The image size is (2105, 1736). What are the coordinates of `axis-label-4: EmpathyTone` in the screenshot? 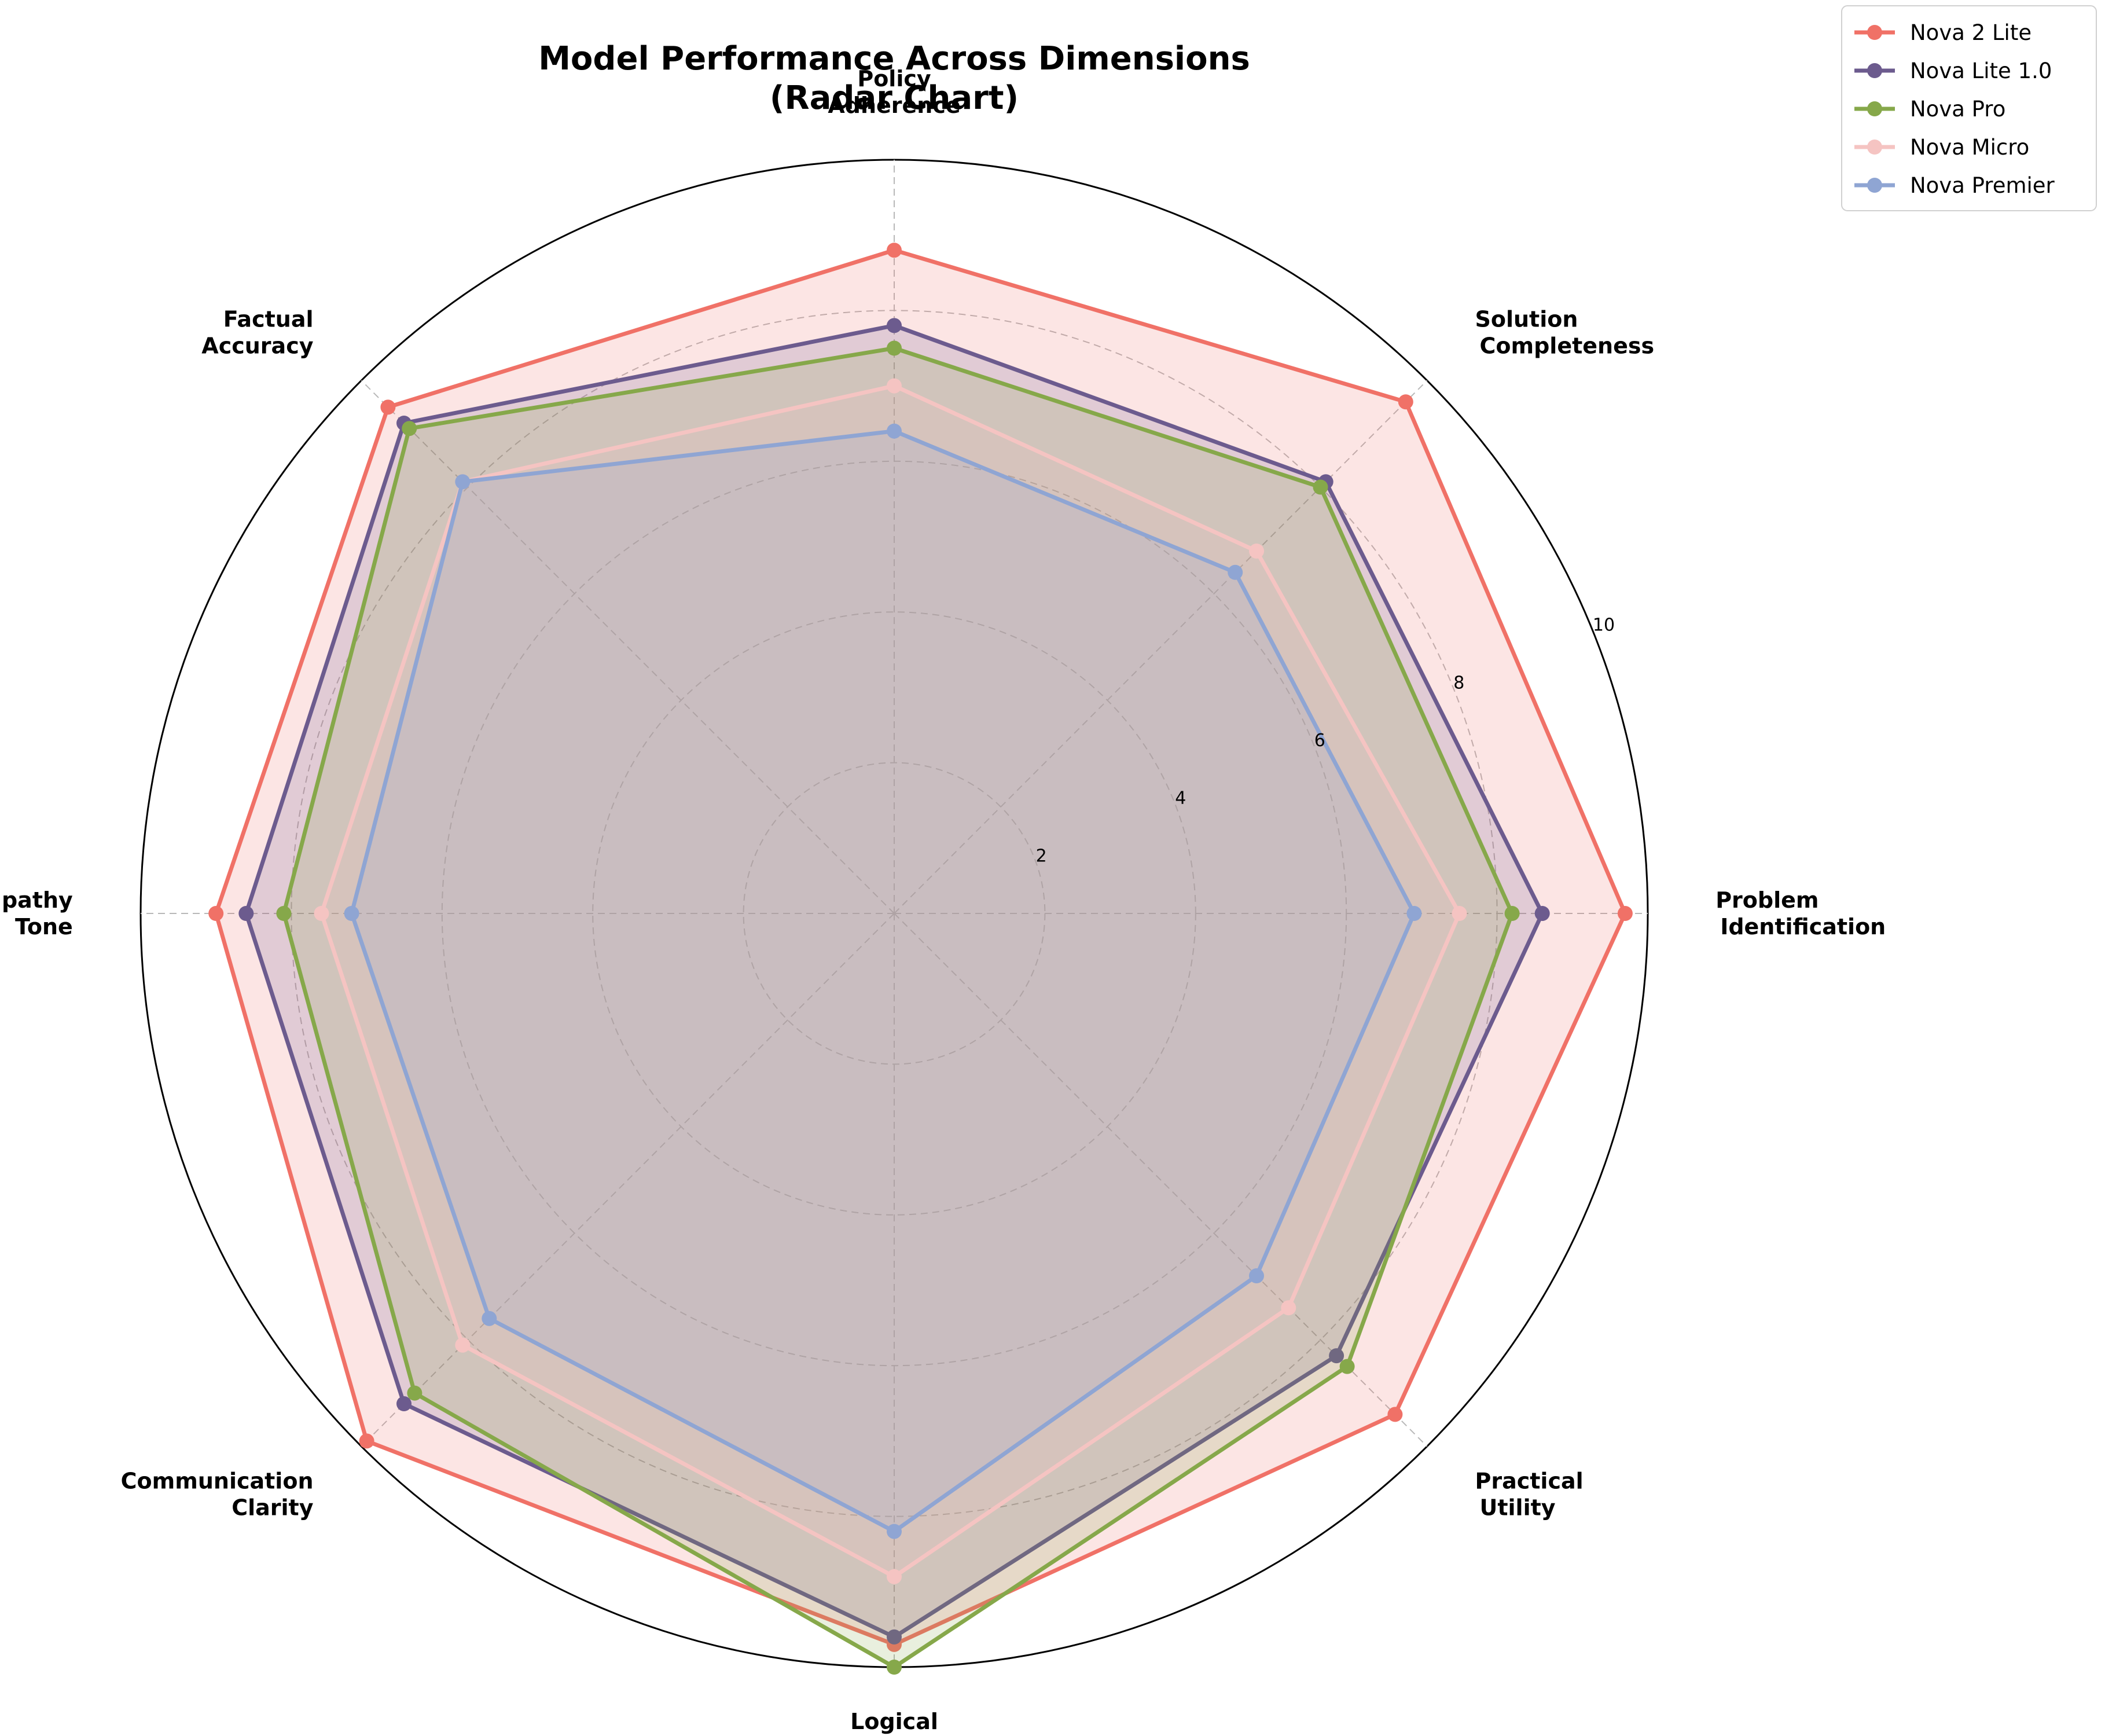 It's located at (36, 913).